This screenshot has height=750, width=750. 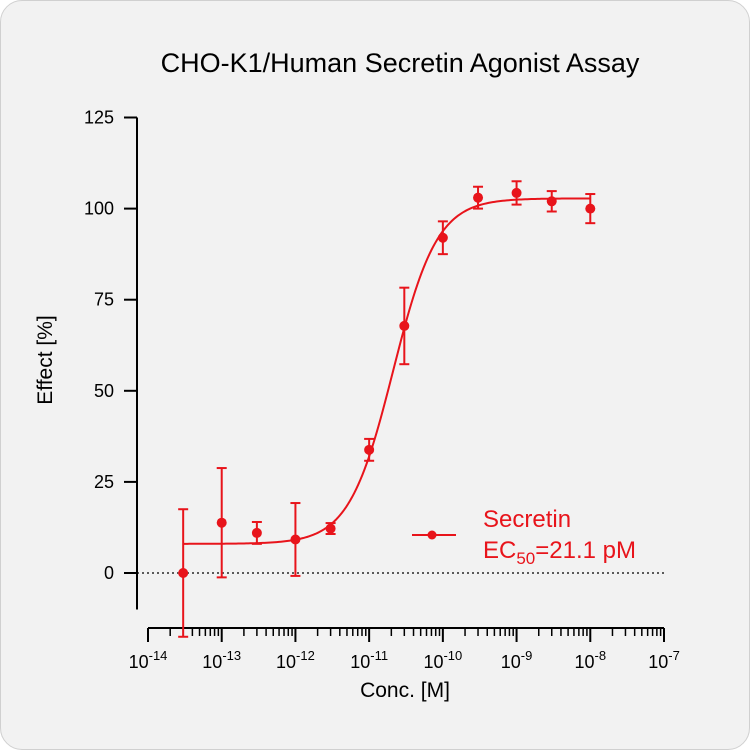 I want to click on x-tick-label: 10⁻⁷, so click(x=664, y=660).